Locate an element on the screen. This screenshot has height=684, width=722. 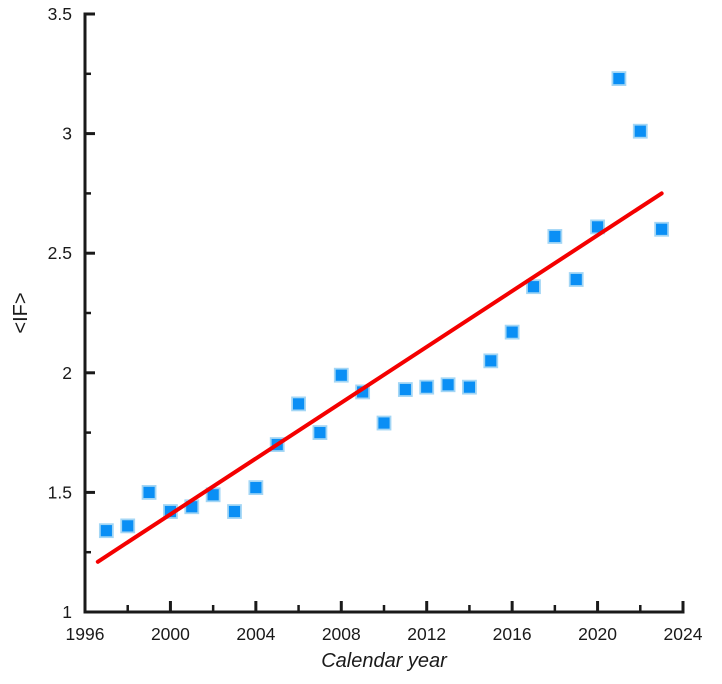
x-tick-label: 2012 is located at coordinates (426, 634).